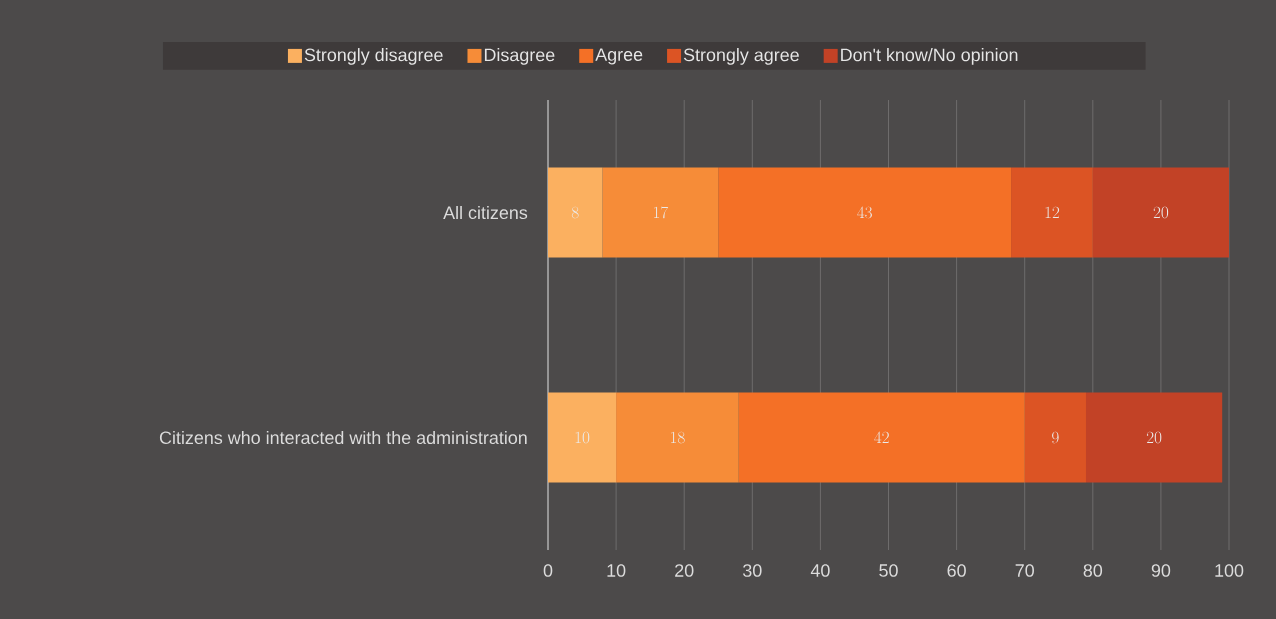  I want to click on data-label: 17, so click(661, 212).